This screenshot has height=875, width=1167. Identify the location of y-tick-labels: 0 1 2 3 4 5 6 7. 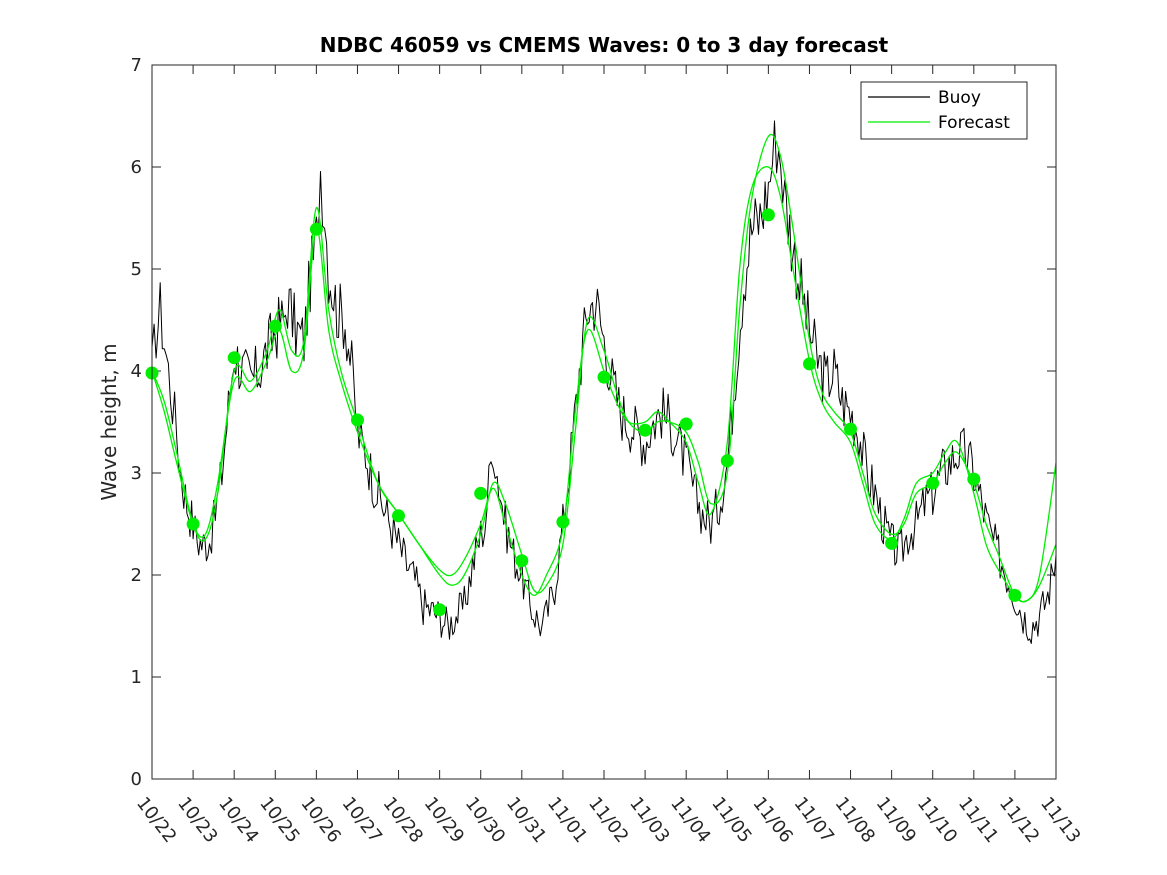
(136, 422).